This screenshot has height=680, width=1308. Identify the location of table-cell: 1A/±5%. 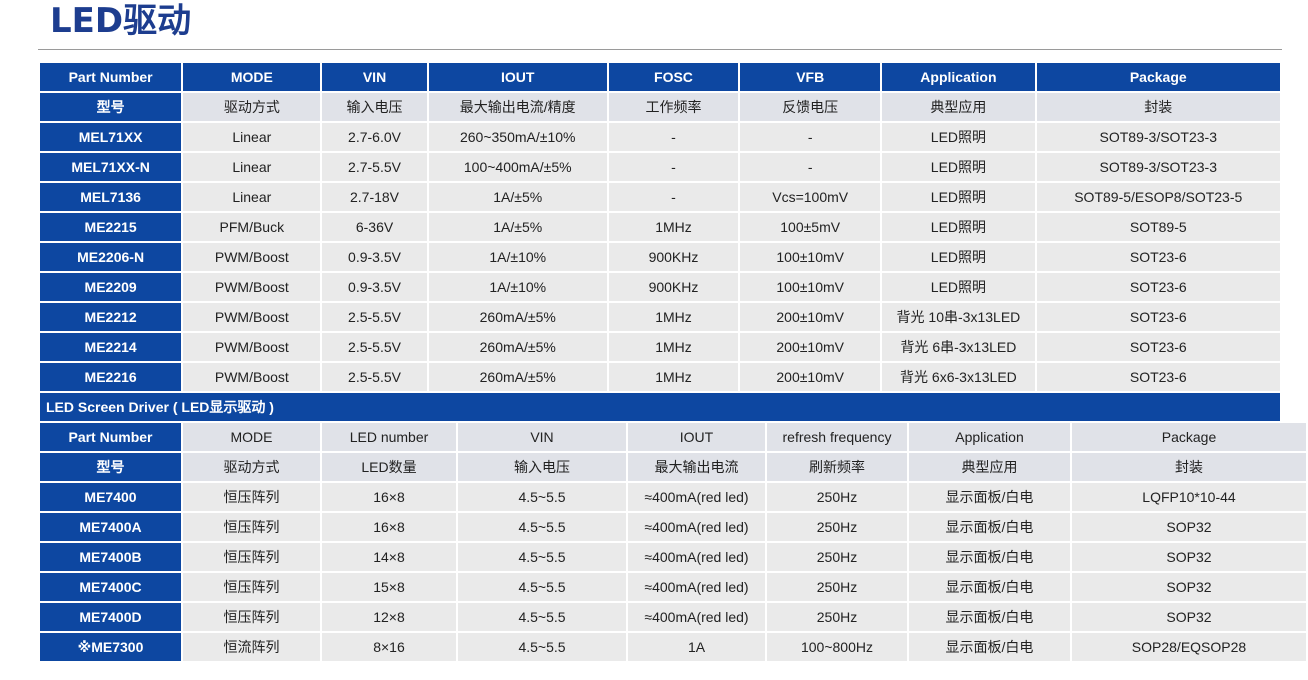
(517, 227).